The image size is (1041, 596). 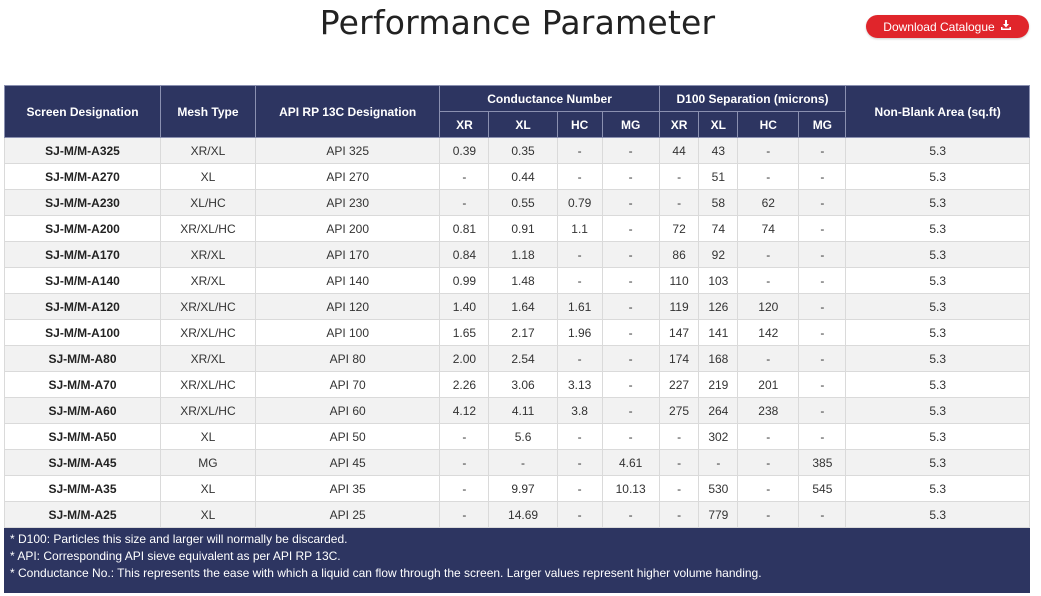 I want to click on cell-d100-xl: 302, so click(x=718, y=436).